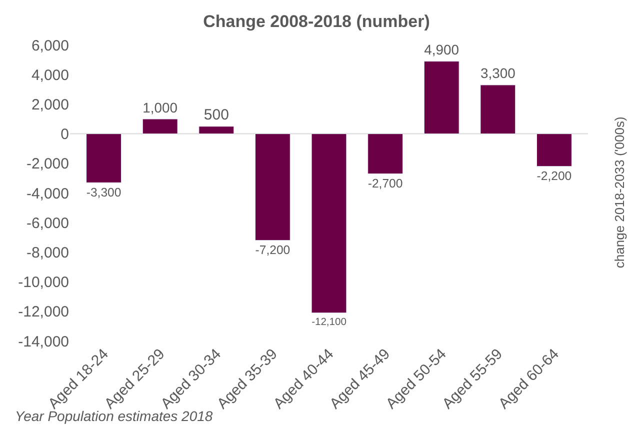  Describe the element at coordinates (47, 223) in the screenshot. I see `y-tick-label: -6,000` at that location.